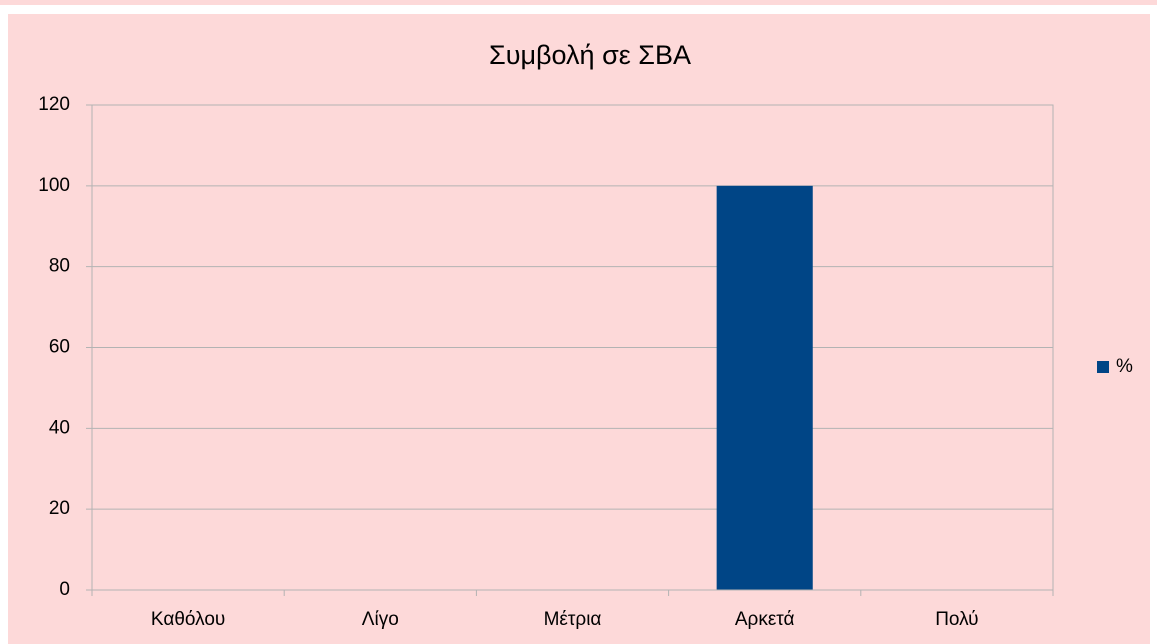  Describe the element at coordinates (573, 619) in the screenshot. I see `x-tick-label: Μέτρια` at that location.